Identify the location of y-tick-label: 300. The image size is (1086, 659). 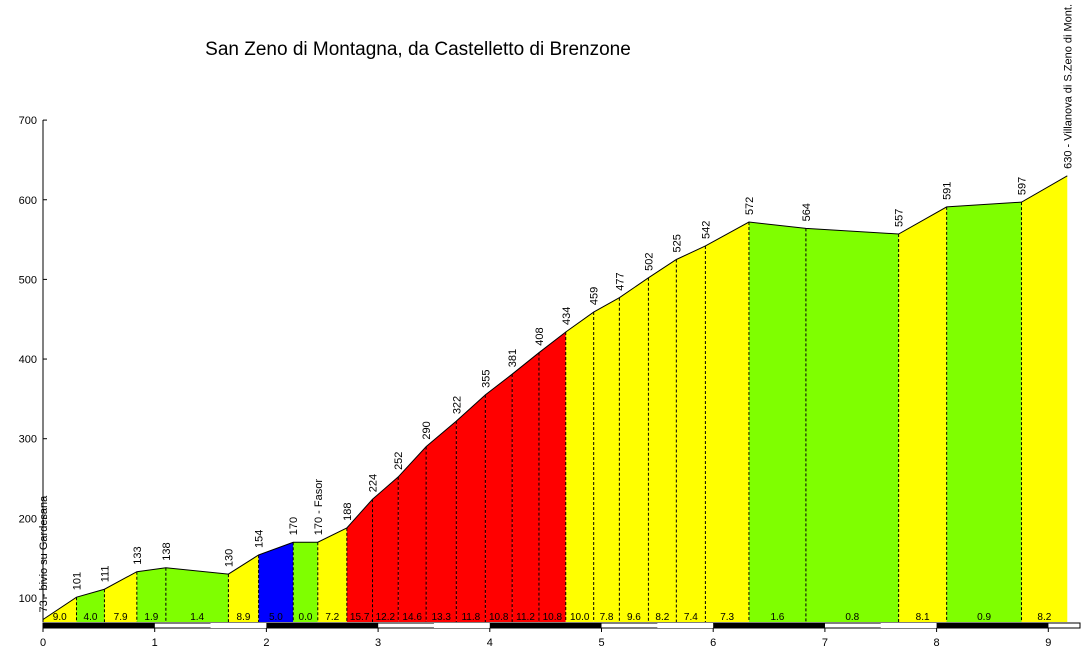
(28, 440).